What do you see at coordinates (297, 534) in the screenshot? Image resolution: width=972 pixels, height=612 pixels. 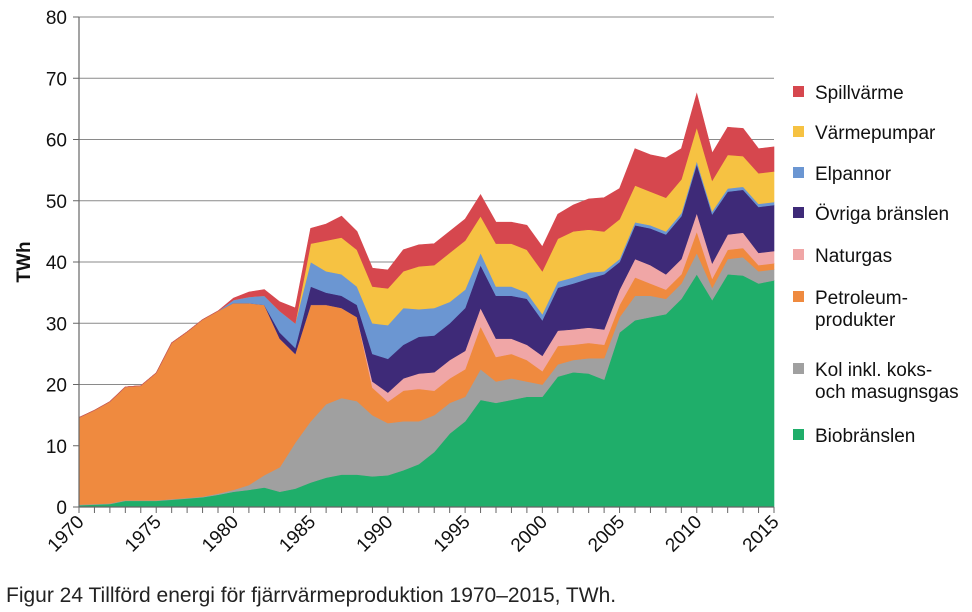 I see `x-tick-label: 1985` at bounding box center [297, 534].